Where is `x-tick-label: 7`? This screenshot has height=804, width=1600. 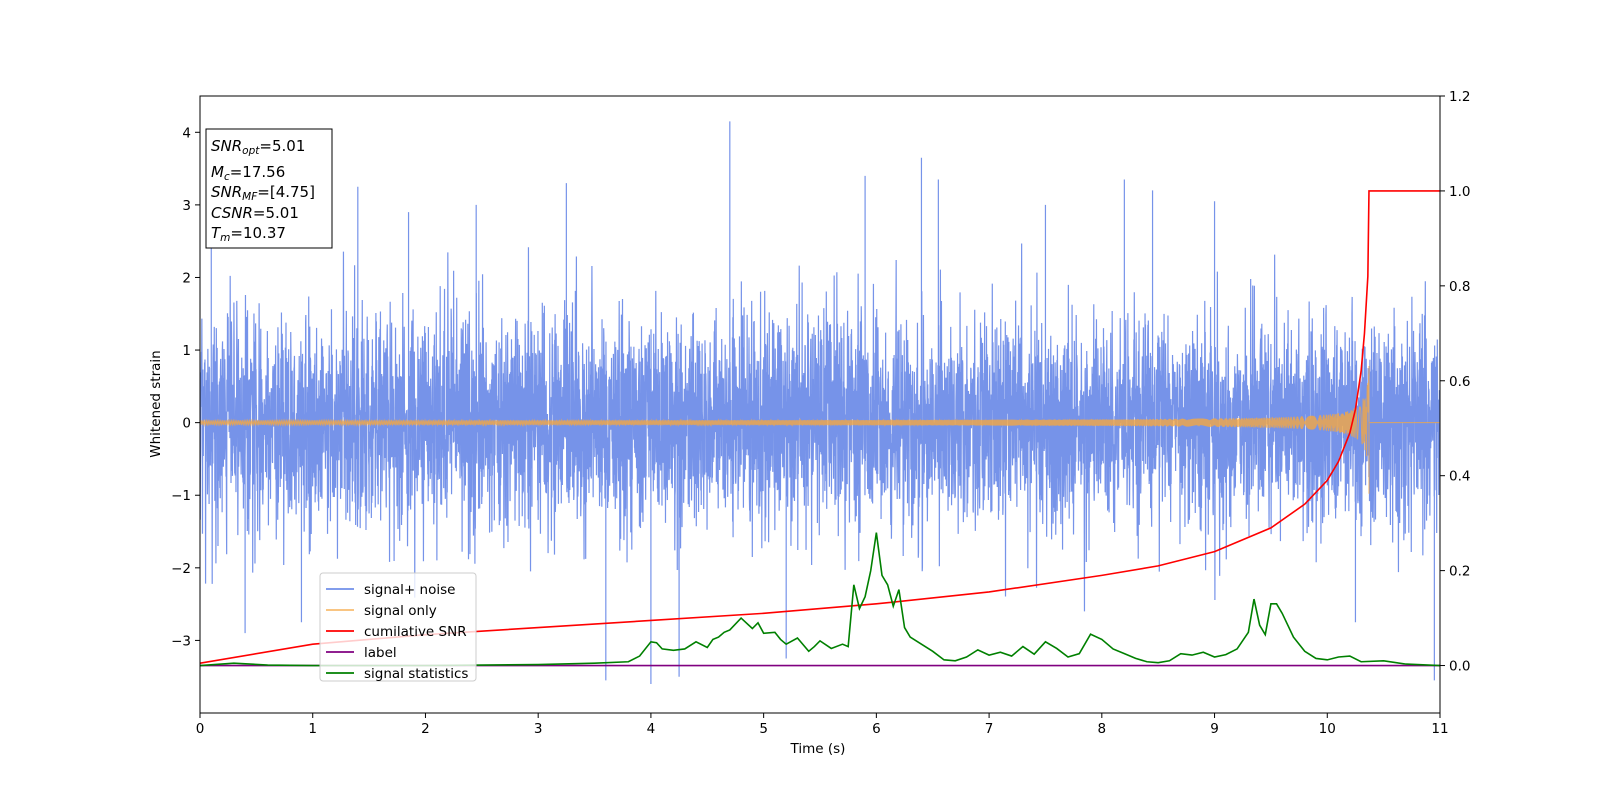
x-tick-label: 7 is located at coordinates (989, 729).